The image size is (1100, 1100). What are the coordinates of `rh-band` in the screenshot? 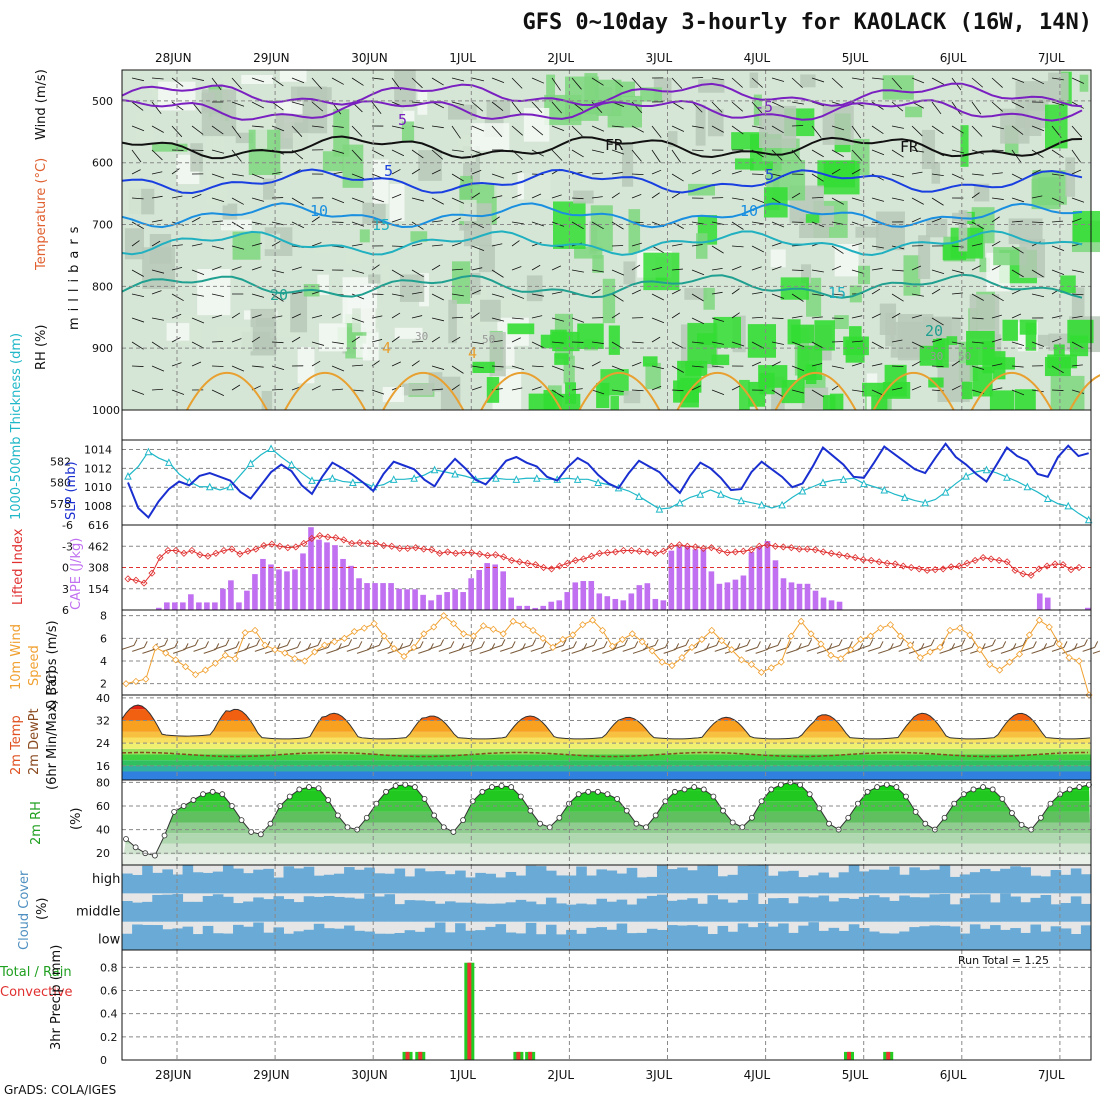 It's located at (606, 828).